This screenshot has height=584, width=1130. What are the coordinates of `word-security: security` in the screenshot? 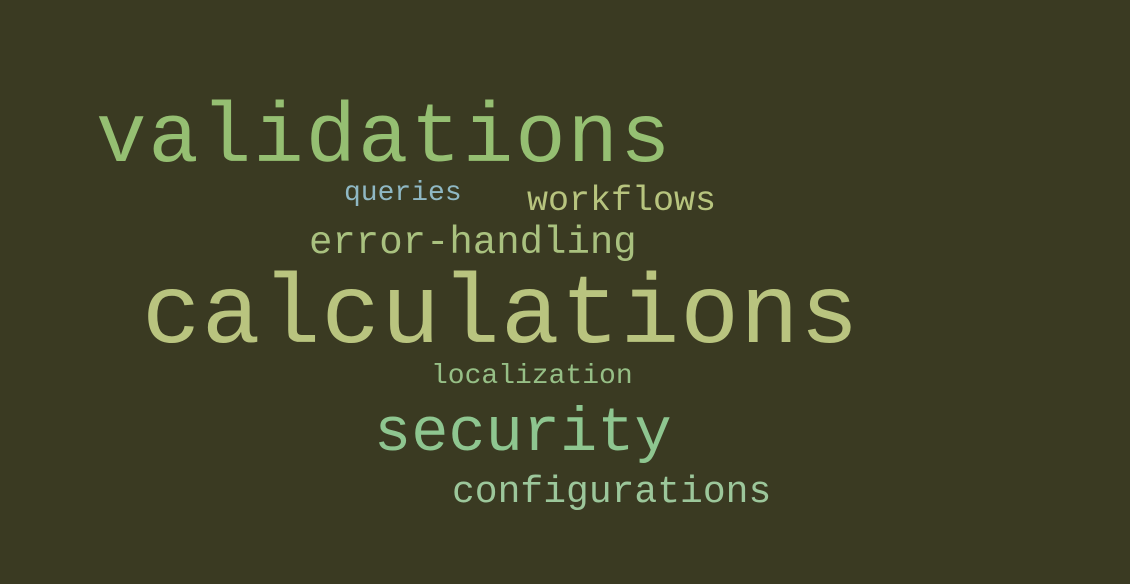 It's located at (523, 433).